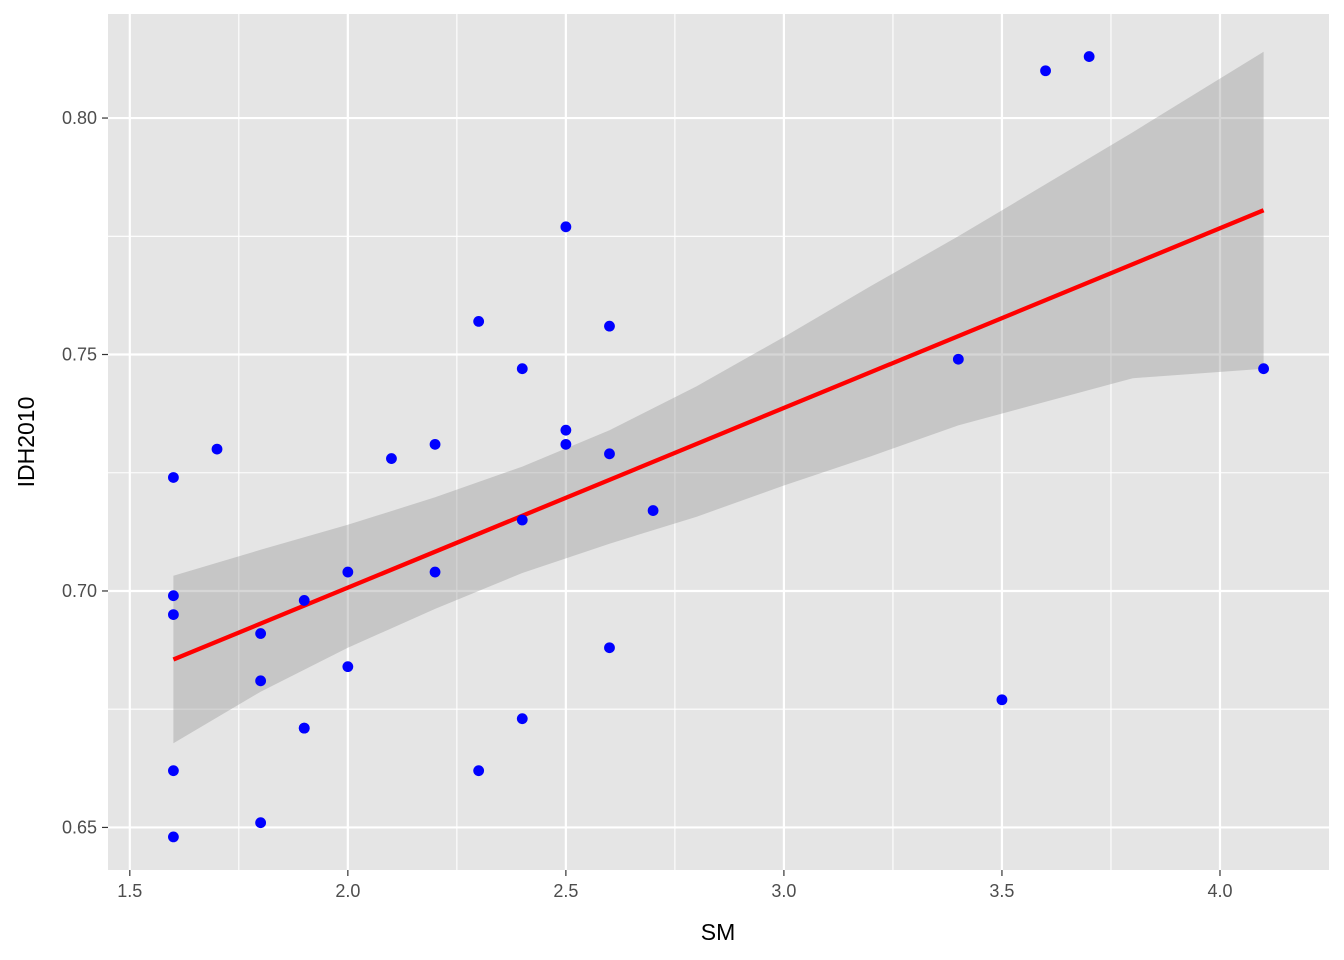  Describe the element at coordinates (565, 891) in the screenshot. I see `x-tick-label: 2.5` at that location.